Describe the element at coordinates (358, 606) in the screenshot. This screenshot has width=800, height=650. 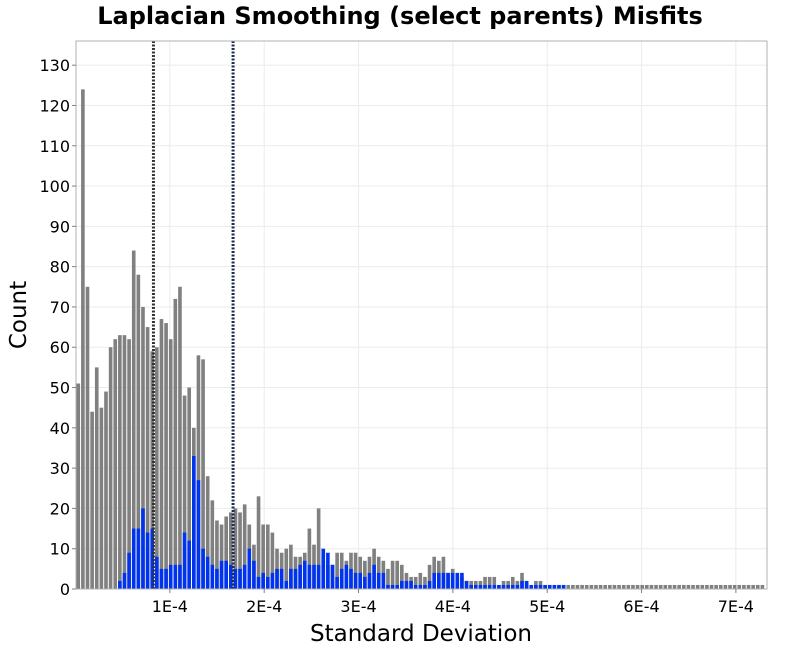
I see `x-tick-label: 3E-4` at that location.